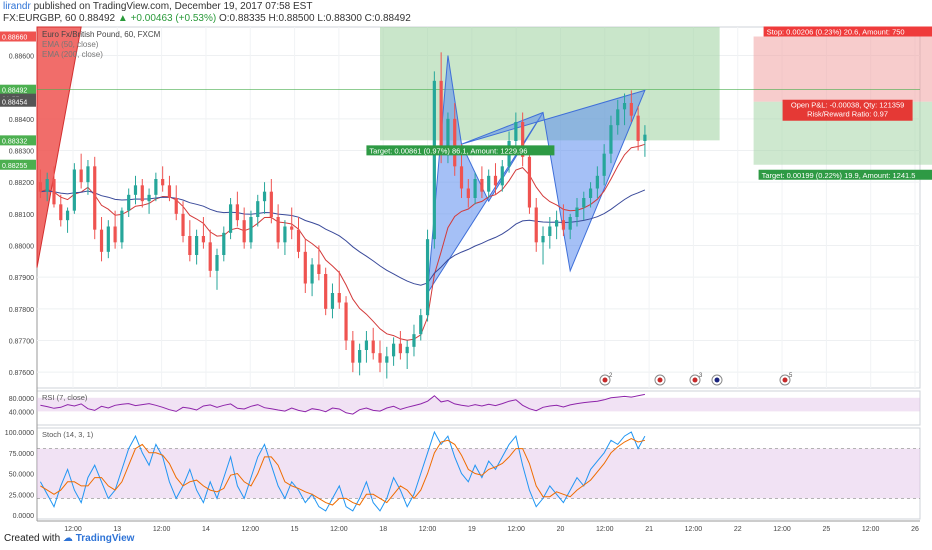 This screenshot has height=550, width=932. Describe the element at coordinates (14, 141) in the screenshot. I see `price-tag-text: 0.88332` at that location.